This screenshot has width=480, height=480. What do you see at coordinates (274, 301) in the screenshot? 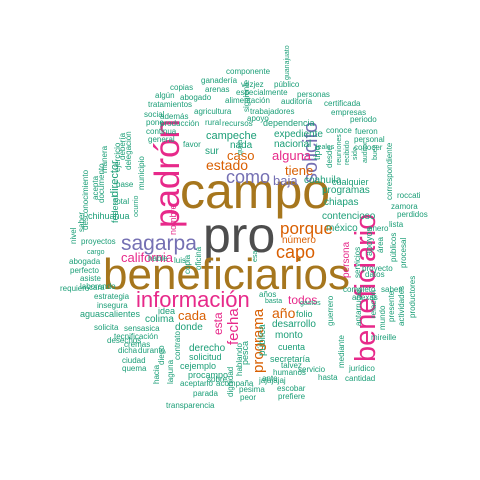
I see `word-basta: basta` at bounding box center [274, 301].